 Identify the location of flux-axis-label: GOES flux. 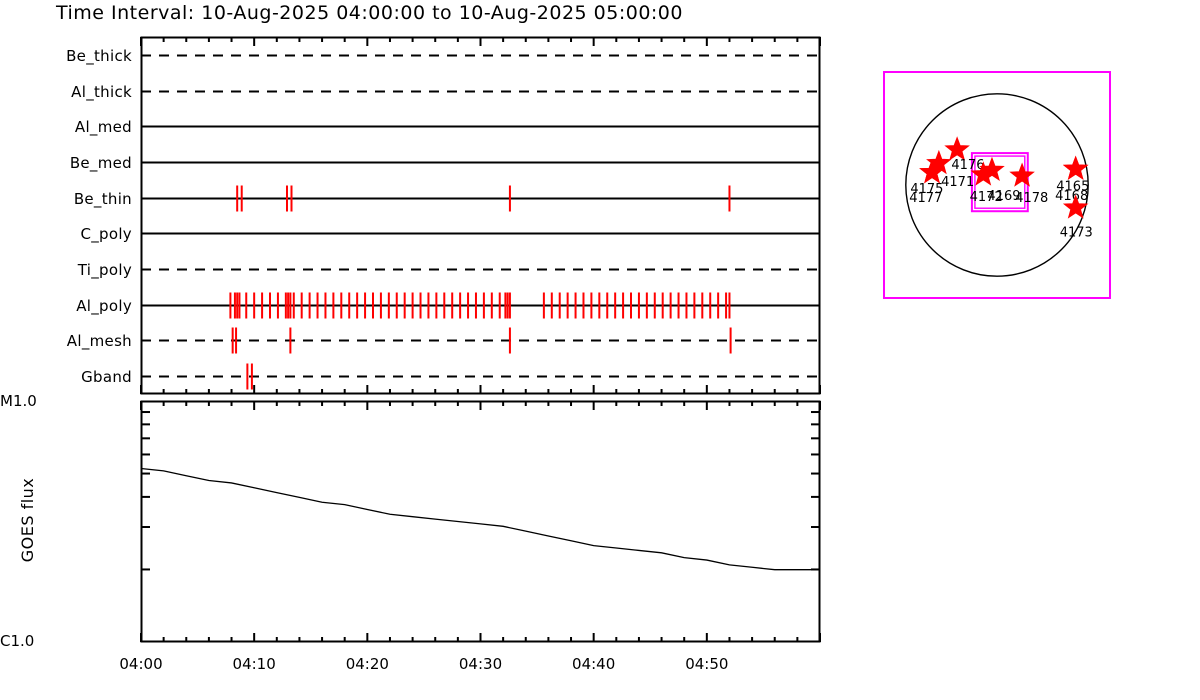
(27, 520).